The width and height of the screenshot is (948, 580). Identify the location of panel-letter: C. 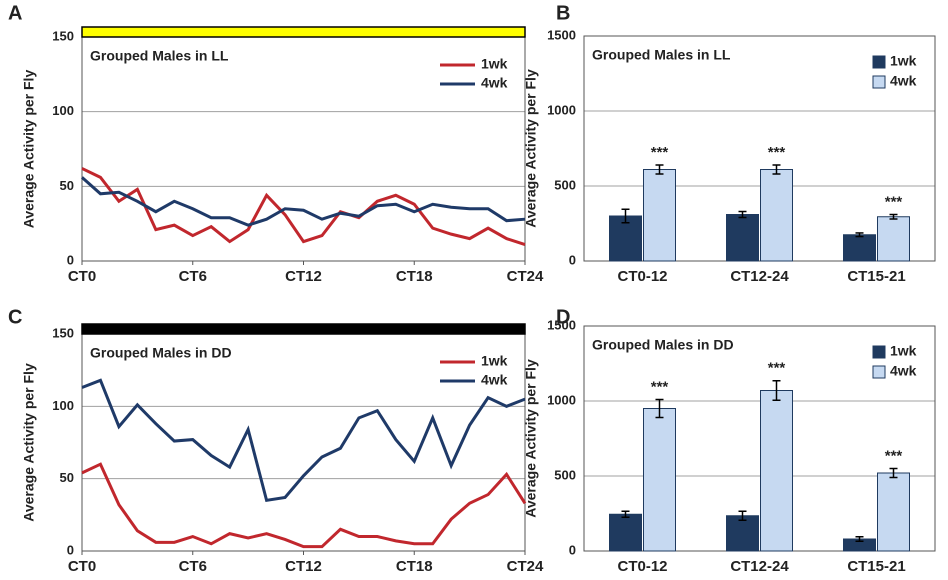
(15, 317).